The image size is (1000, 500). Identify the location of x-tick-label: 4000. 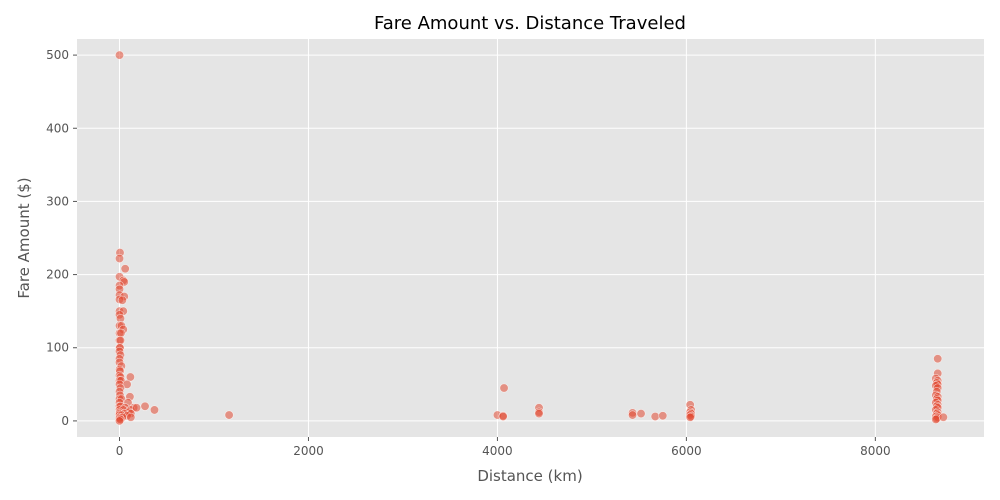
(497, 451).